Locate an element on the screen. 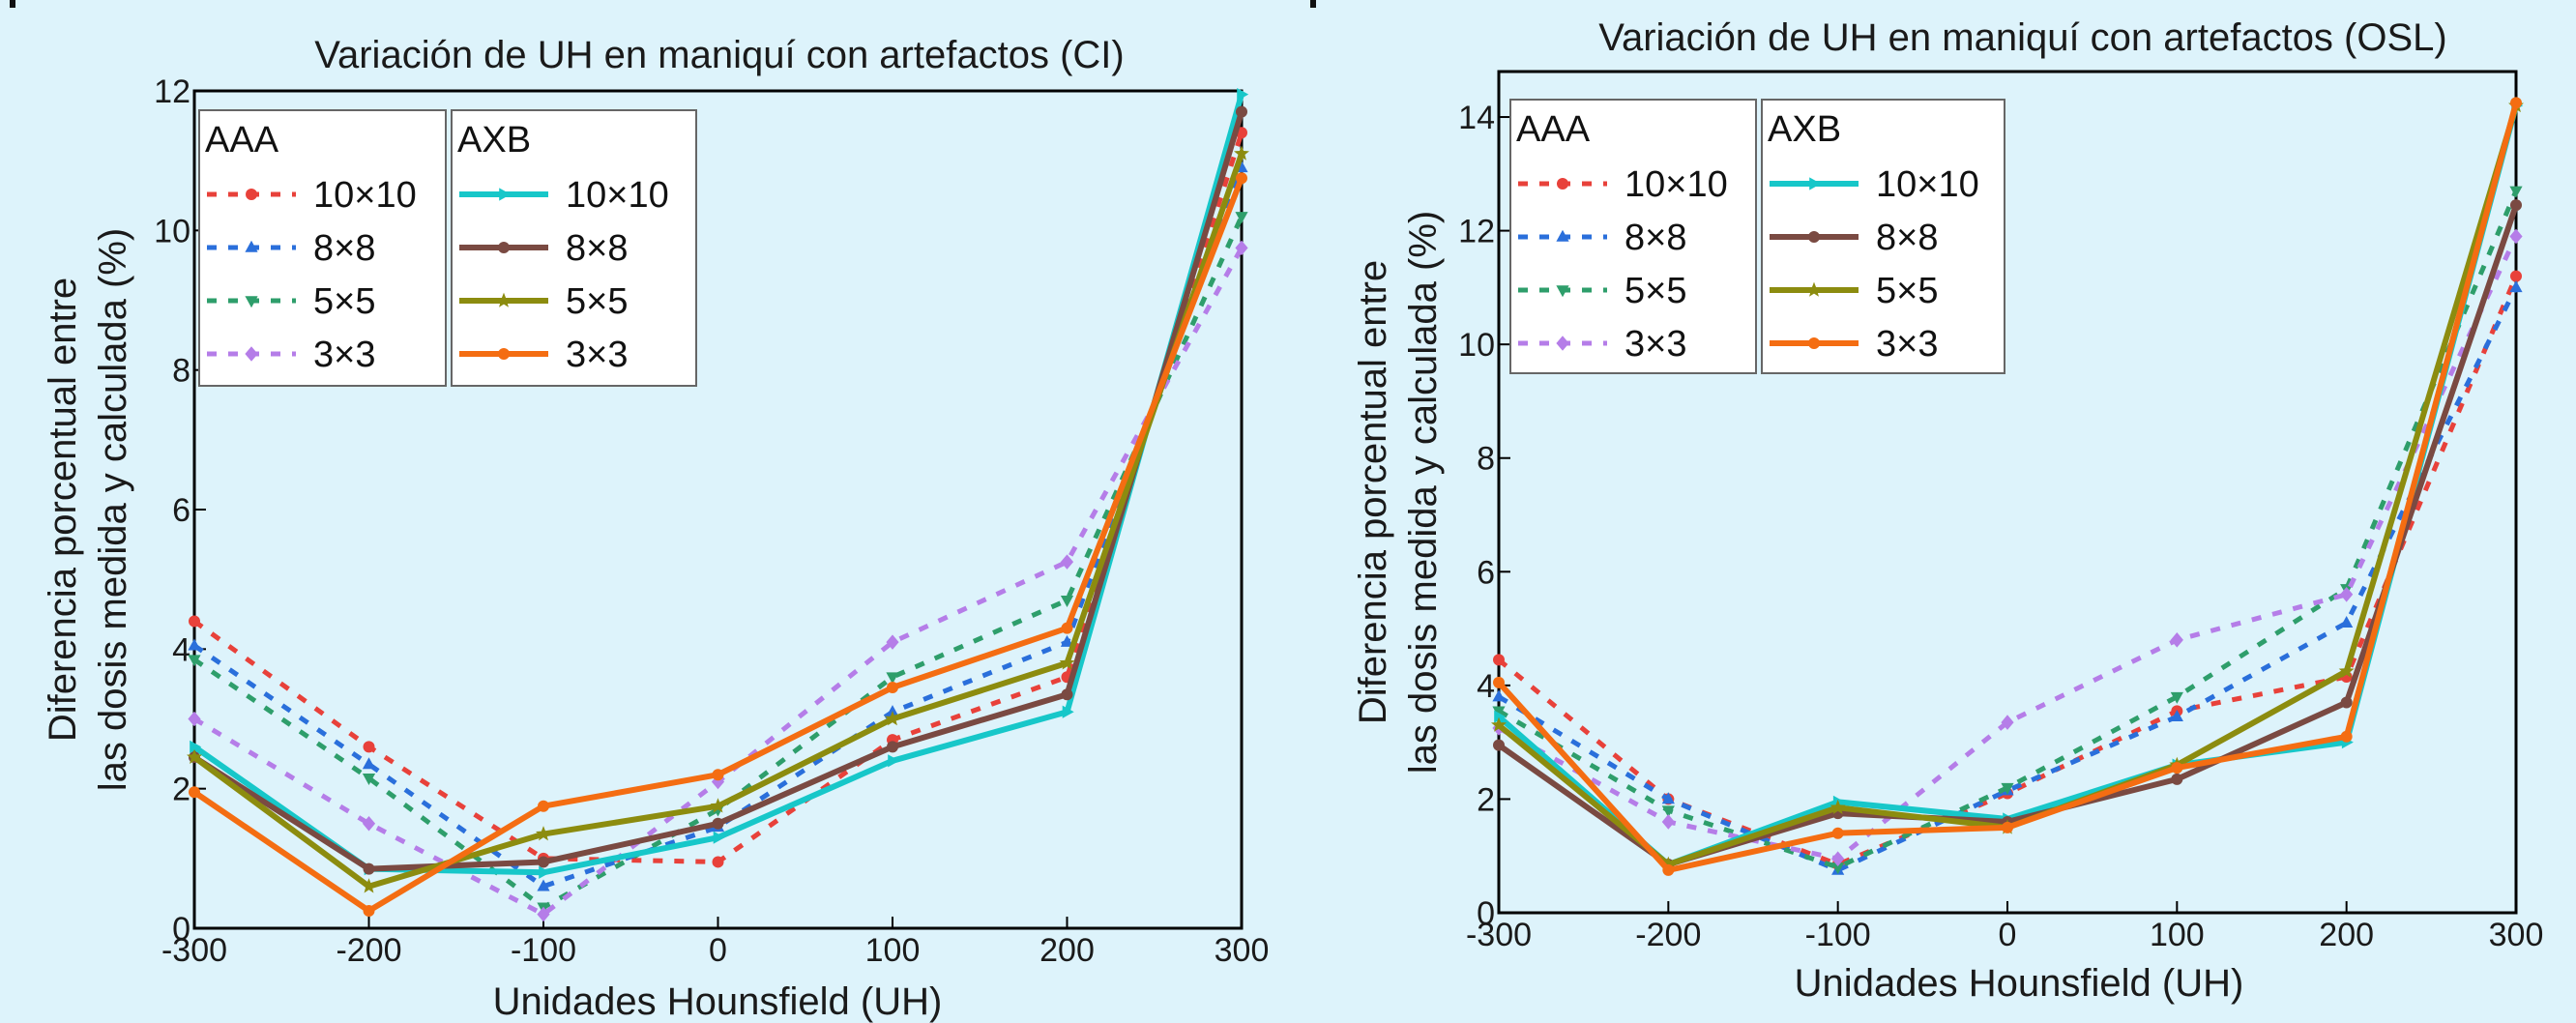 This screenshot has width=2576, height=1023. chart-ci-legend-label-axb-3-3: 3×3 is located at coordinates (597, 355).